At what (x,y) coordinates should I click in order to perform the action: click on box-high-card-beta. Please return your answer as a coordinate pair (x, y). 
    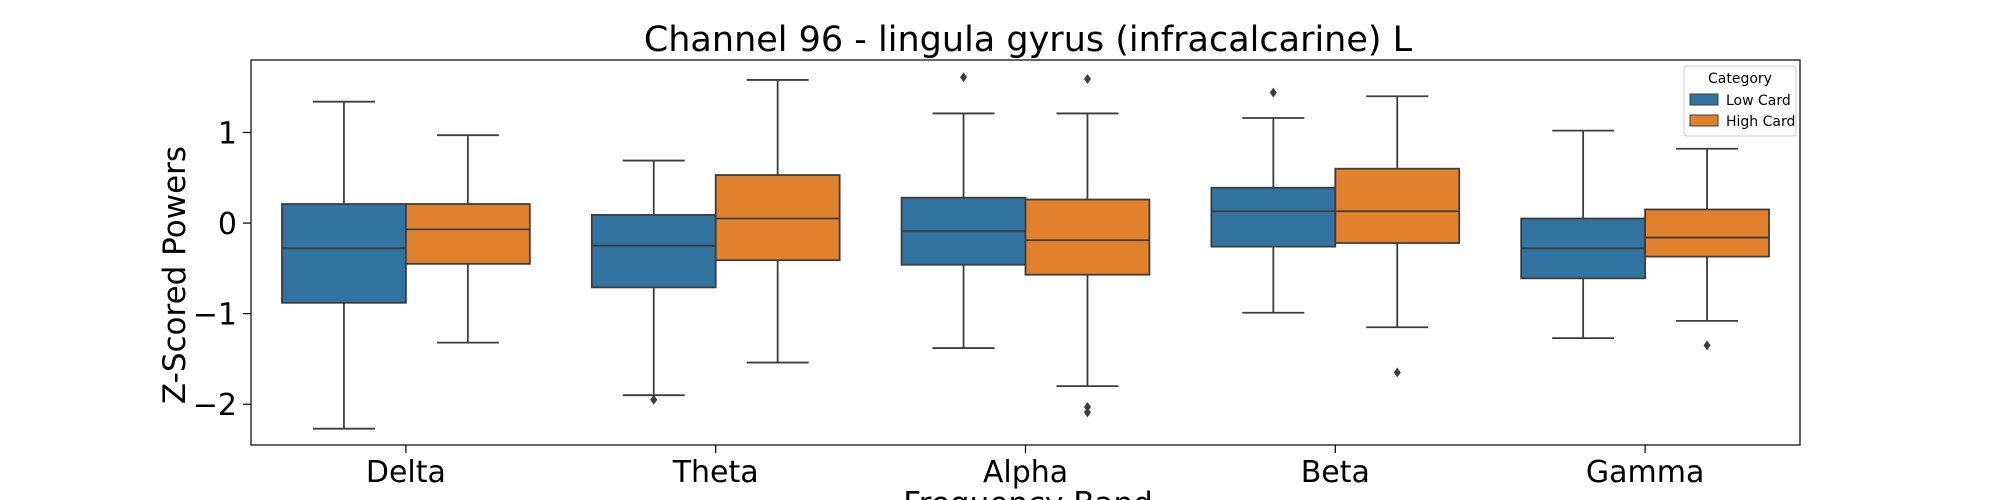
    Looking at the image, I should click on (1397, 236).